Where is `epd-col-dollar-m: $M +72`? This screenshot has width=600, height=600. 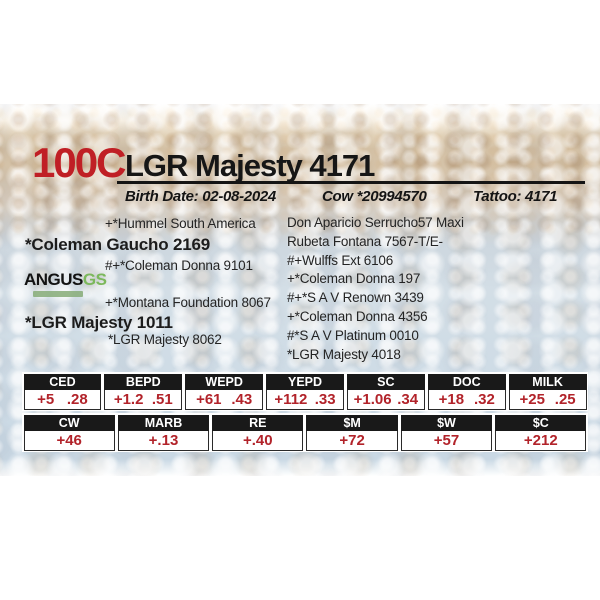 epd-col-dollar-m: $M +72 is located at coordinates (352, 432).